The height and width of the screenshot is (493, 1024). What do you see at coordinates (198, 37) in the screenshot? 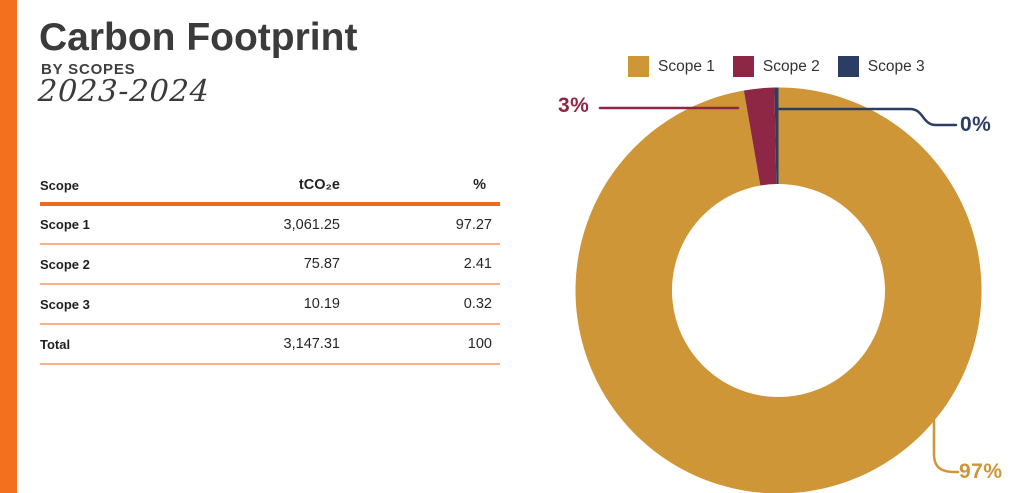
I see `page-title: Carbon Footprint` at bounding box center [198, 37].